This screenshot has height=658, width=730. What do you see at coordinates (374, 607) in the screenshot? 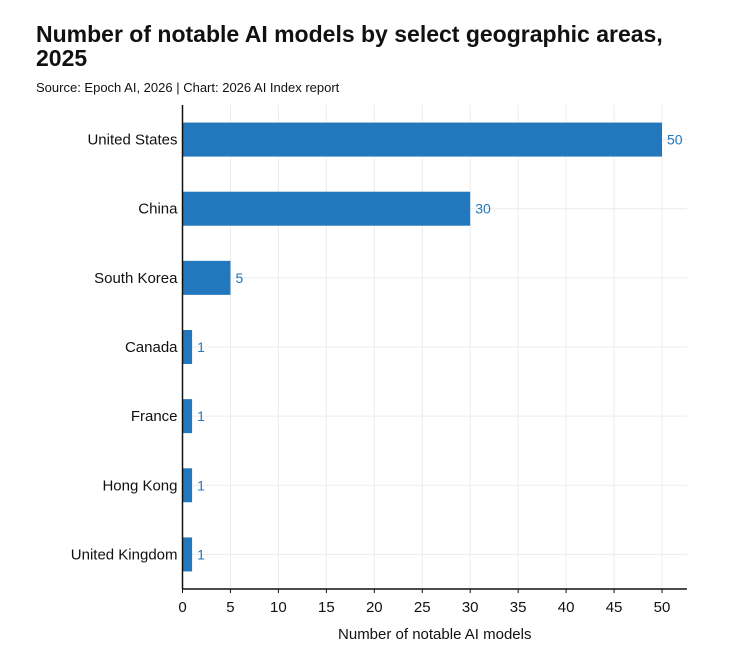
I see `x-tick-label: 20` at bounding box center [374, 607].